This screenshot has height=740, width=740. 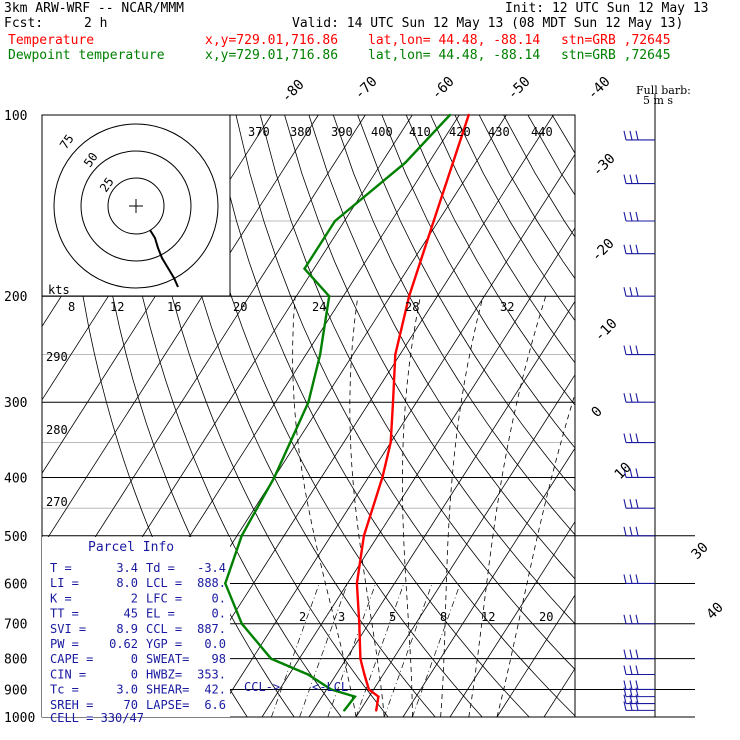 I want to click on isotherm-label: 40, so click(x=715, y=611).